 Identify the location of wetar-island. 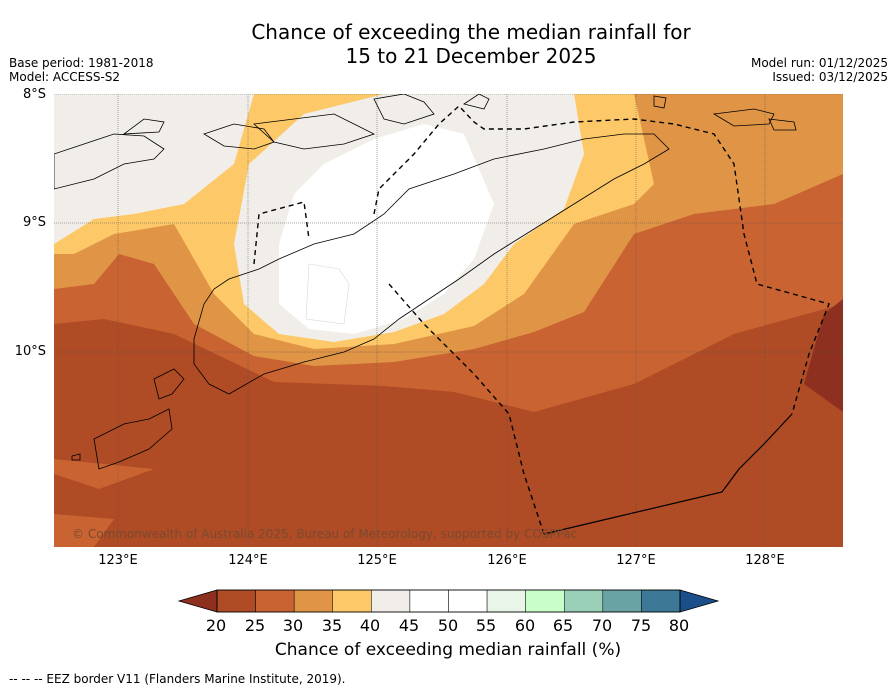
(404, 109).